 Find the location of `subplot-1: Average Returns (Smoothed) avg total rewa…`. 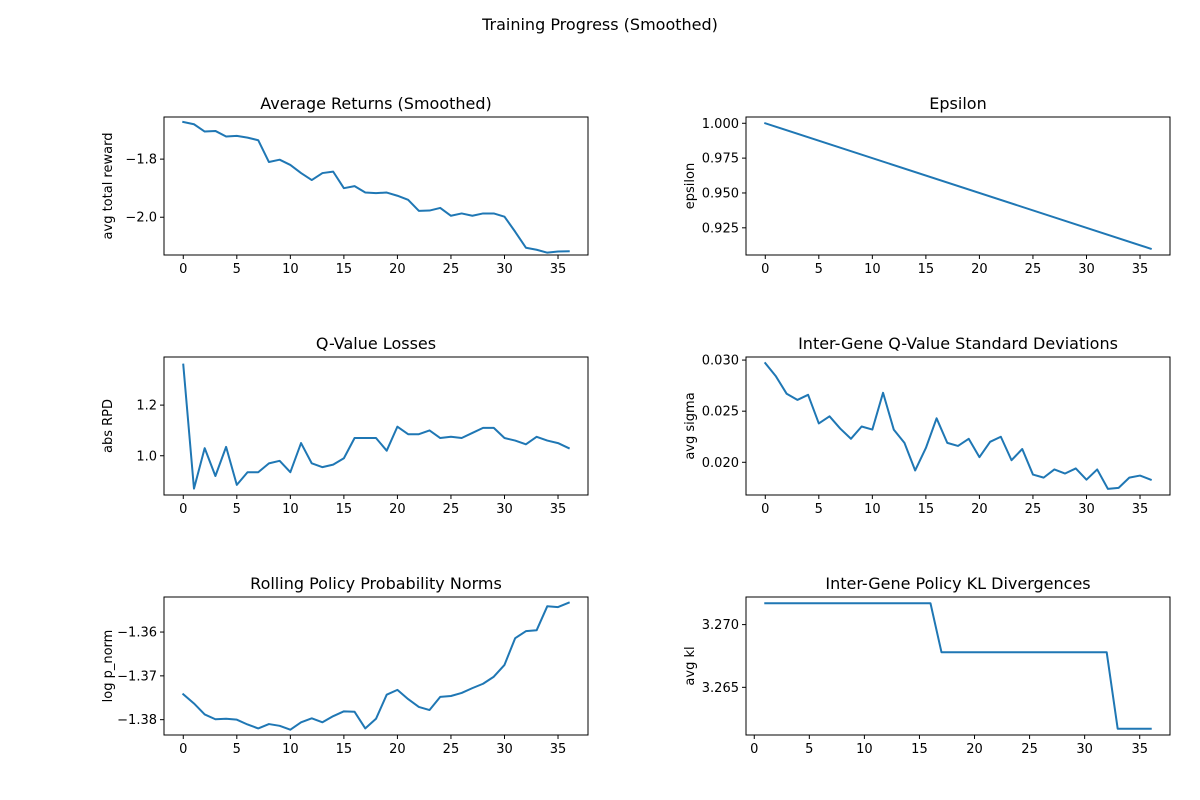

subplot-1: Average Returns (Smoothed) avg total rewa… is located at coordinates (345, 185).